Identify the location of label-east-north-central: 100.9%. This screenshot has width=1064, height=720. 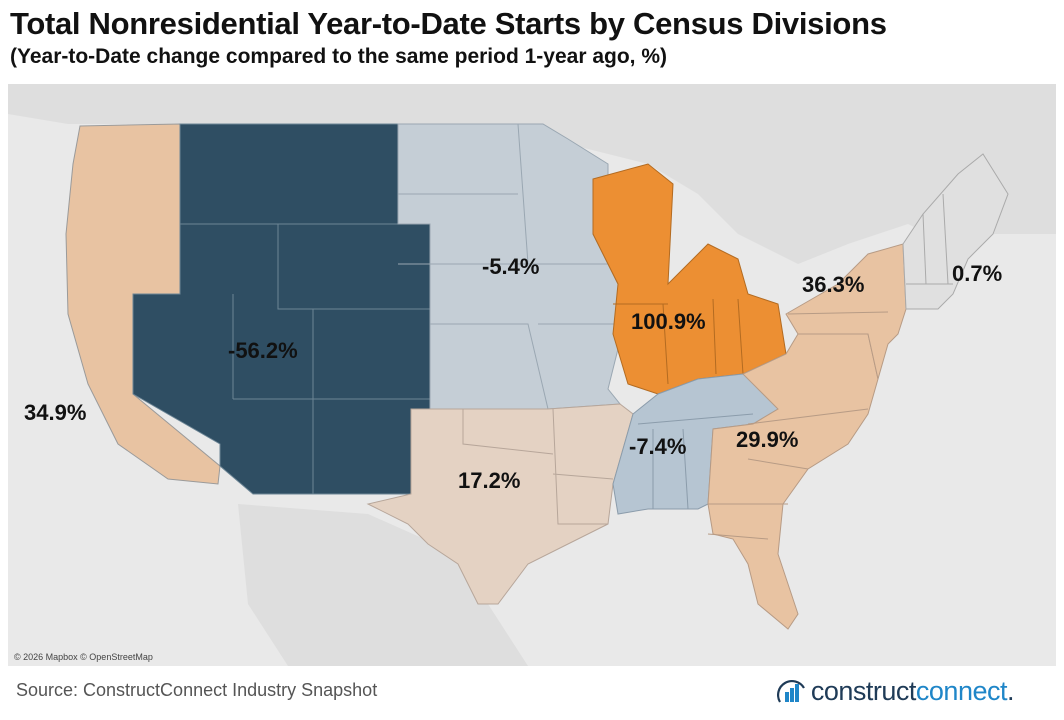
(668, 321).